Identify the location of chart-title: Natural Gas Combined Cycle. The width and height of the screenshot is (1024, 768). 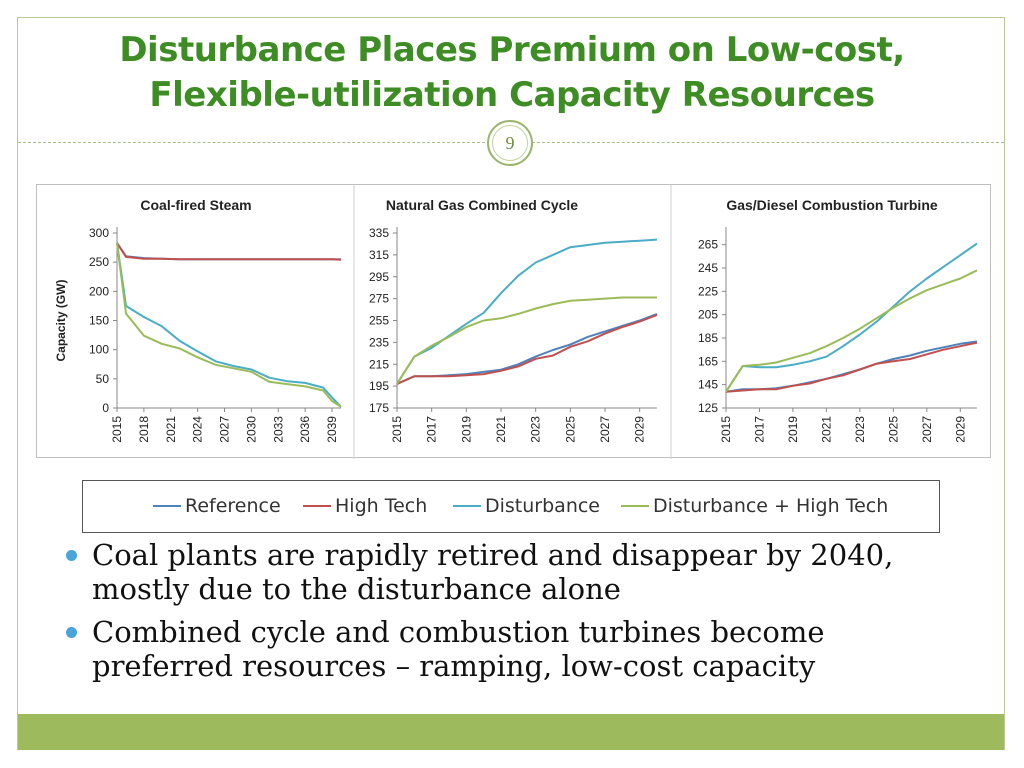
(482, 205).